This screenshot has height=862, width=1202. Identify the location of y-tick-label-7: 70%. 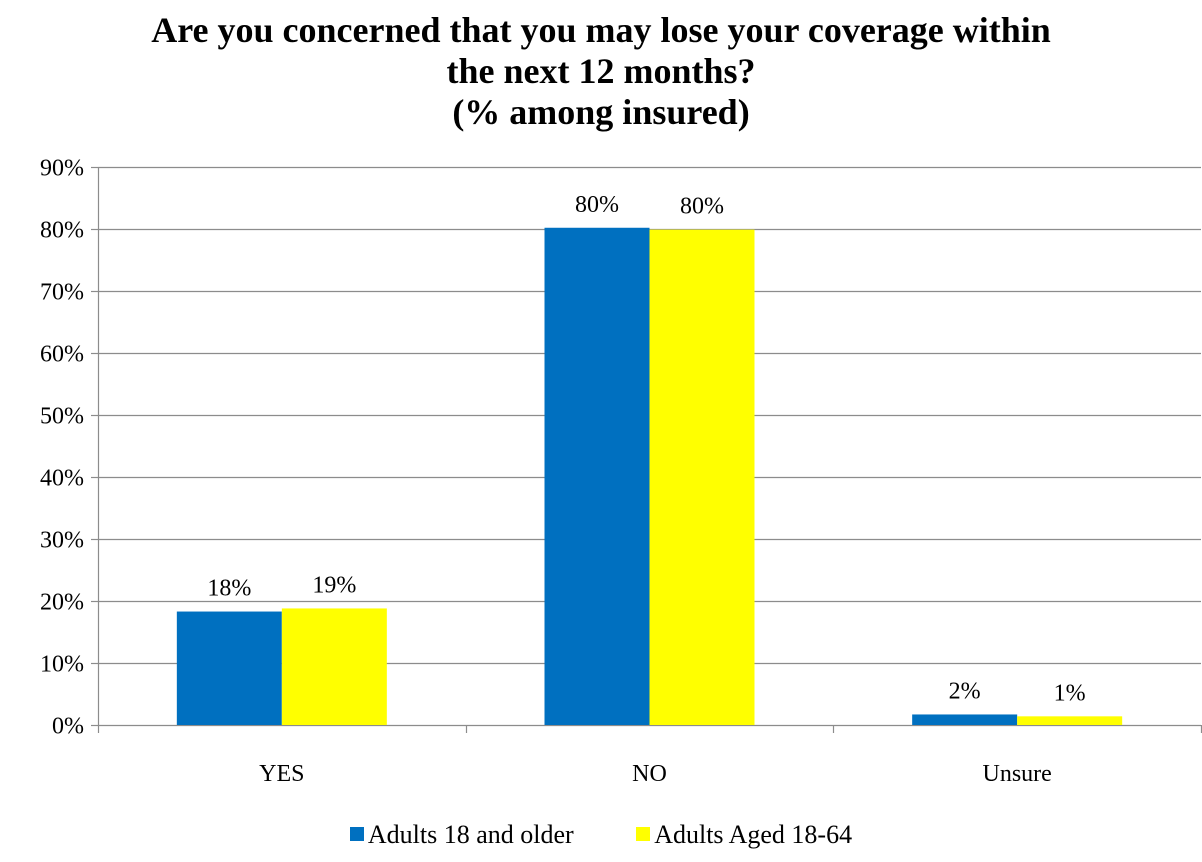
(62, 293).